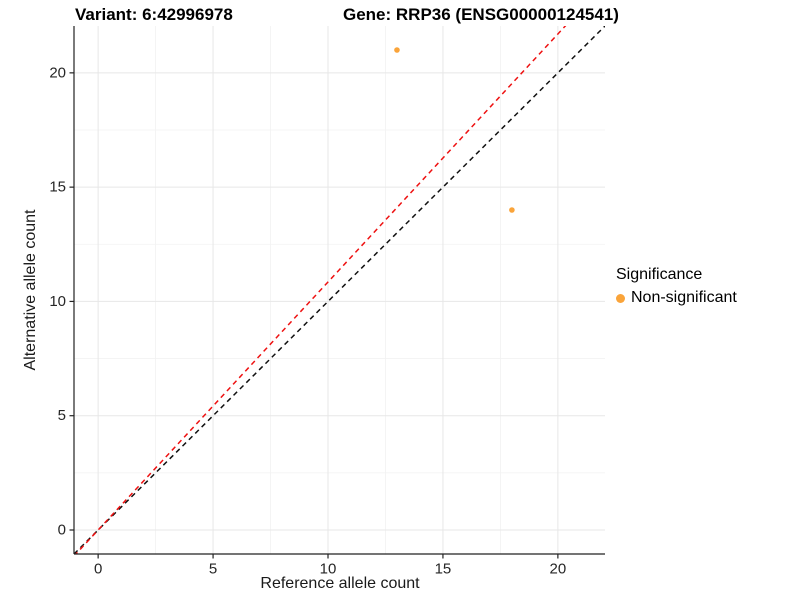  What do you see at coordinates (62, 530) in the screenshot?
I see `y-tick-label: 0` at bounding box center [62, 530].